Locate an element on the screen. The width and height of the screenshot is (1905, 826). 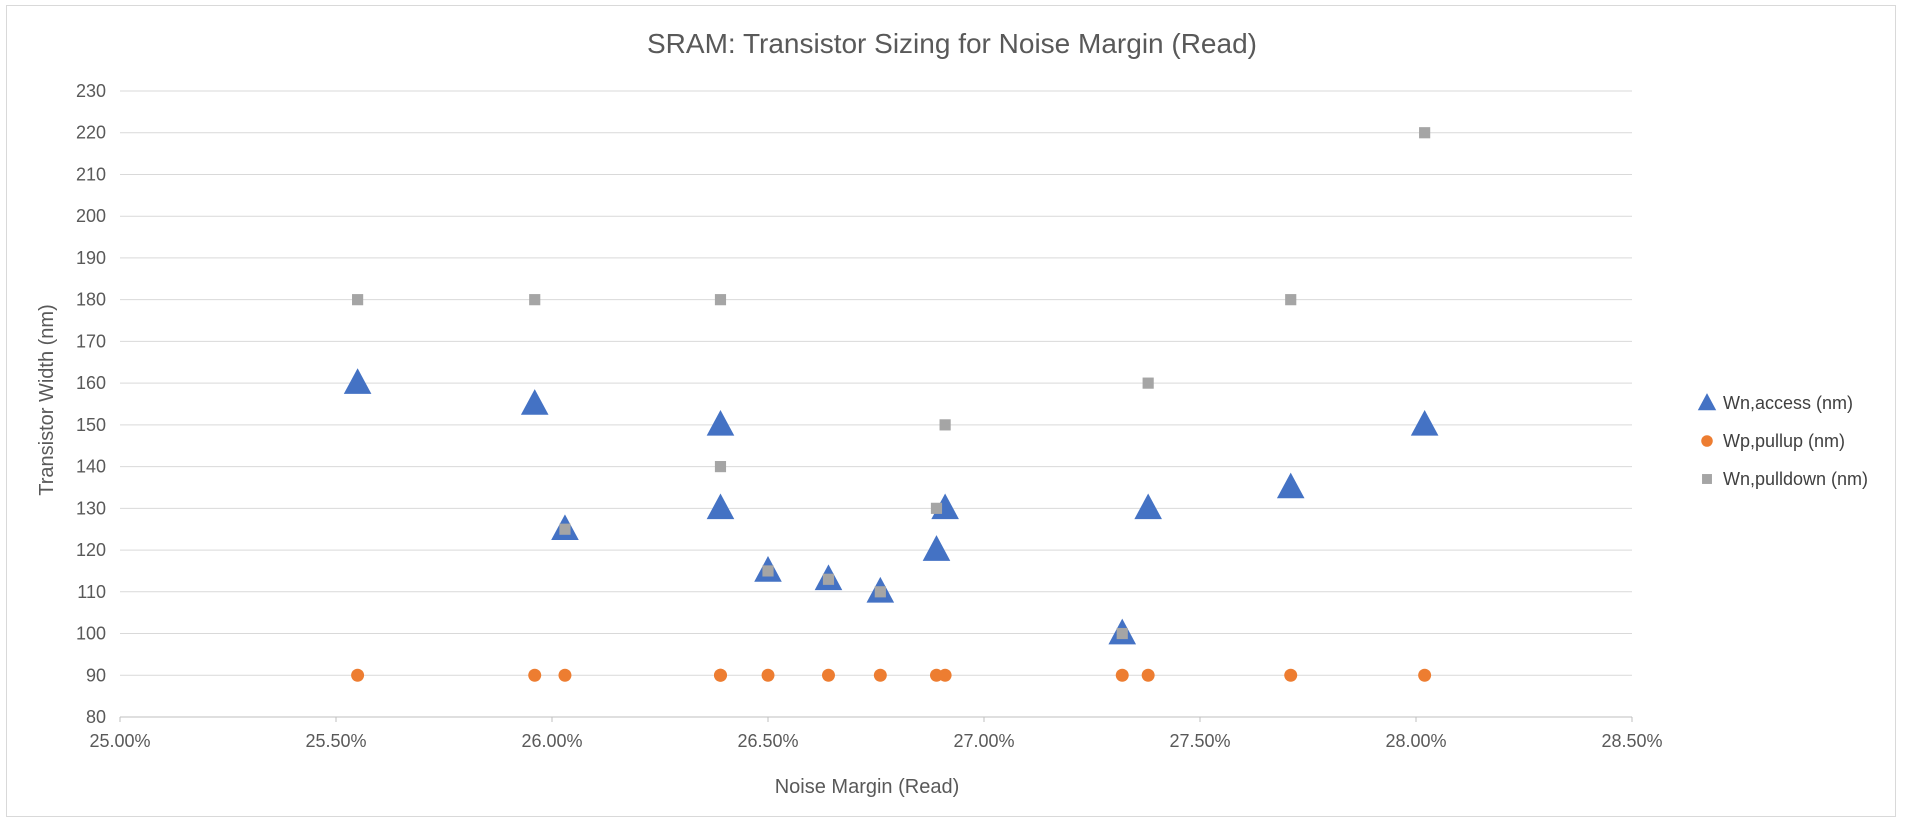
y-tick-label: 130 is located at coordinates (91, 508).